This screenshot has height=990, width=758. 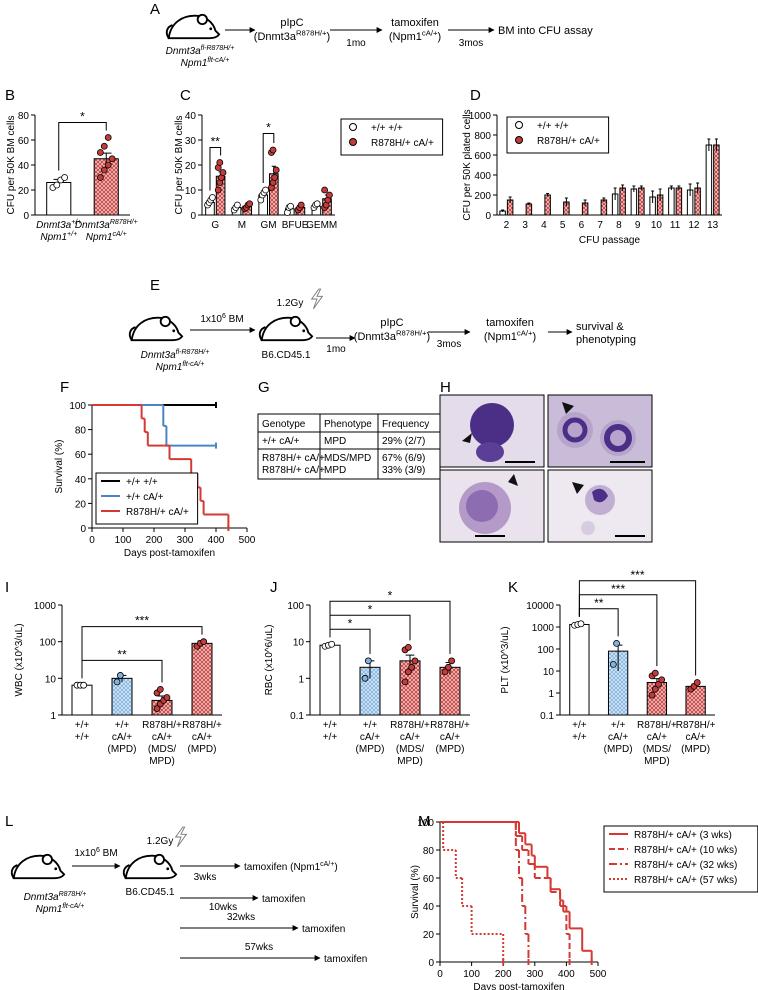 What do you see at coordinates (156, 328) in the screenshot?
I see `donor-mouse` at bounding box center [156, 328].